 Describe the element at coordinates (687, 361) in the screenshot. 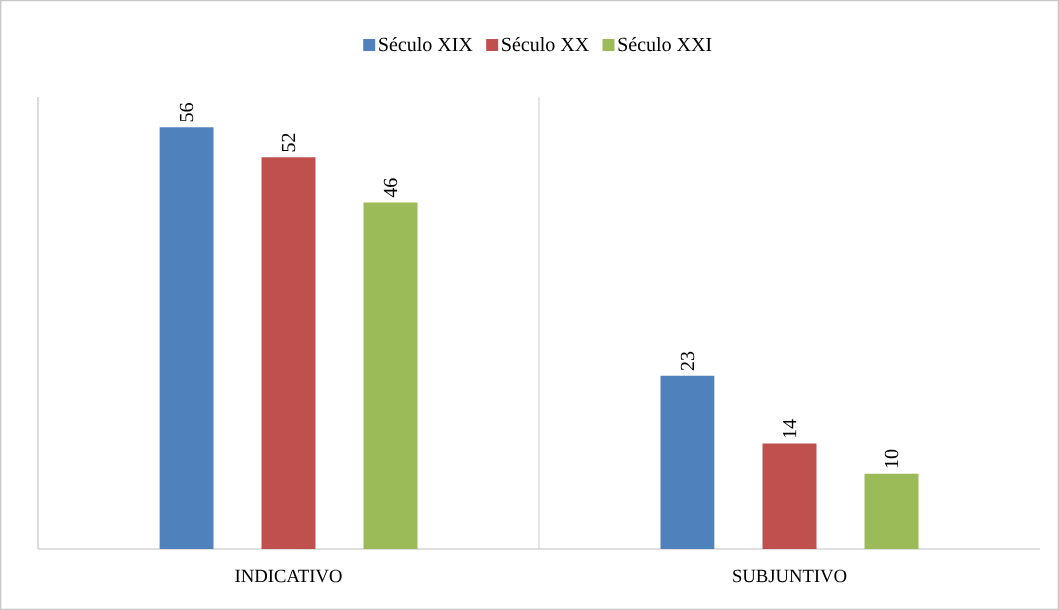

I see `data-label: 23` at that location.